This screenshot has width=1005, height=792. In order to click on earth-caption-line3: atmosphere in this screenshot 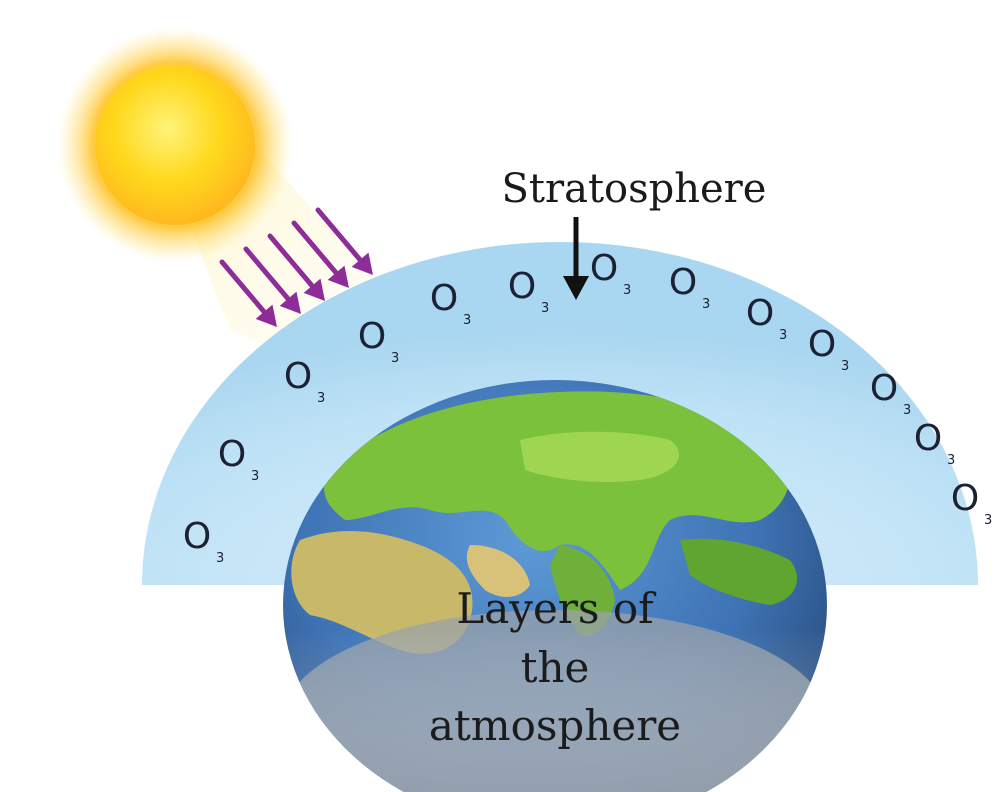, I will do `click(555, 725)`.